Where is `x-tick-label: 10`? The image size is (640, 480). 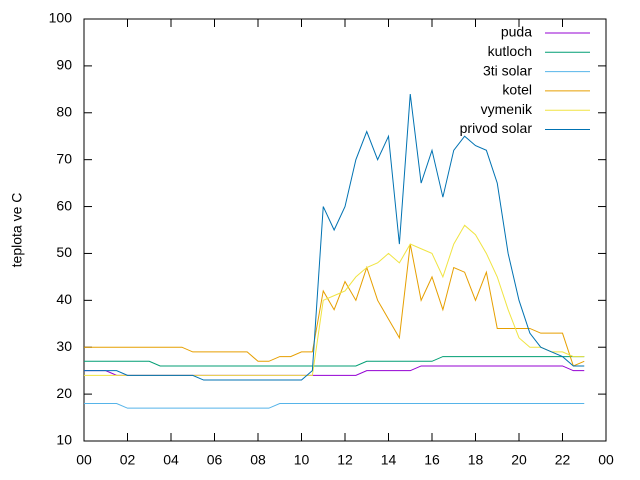 x-tick-label: 10 is located at coordinates (302, 460).